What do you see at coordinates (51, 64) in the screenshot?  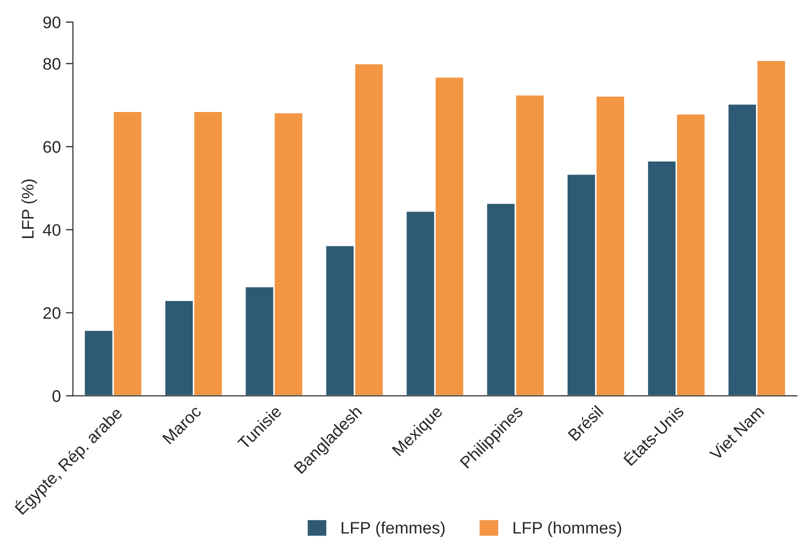 I see `y-tick-label: 80` at bounding box center [51, 64].